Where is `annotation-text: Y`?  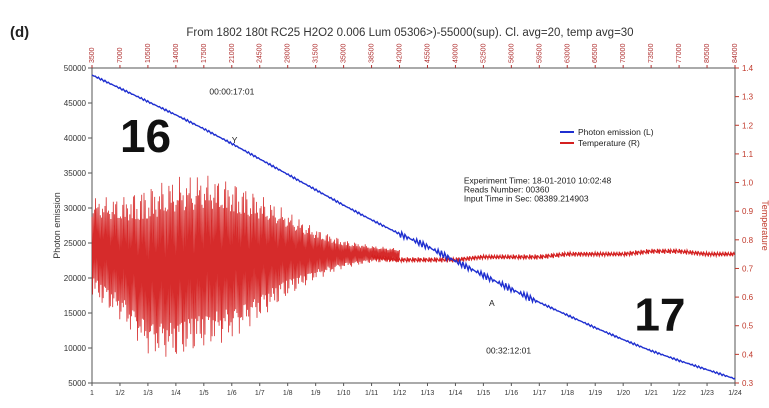
annotation-text: Y is located at coordinates (235, 140).